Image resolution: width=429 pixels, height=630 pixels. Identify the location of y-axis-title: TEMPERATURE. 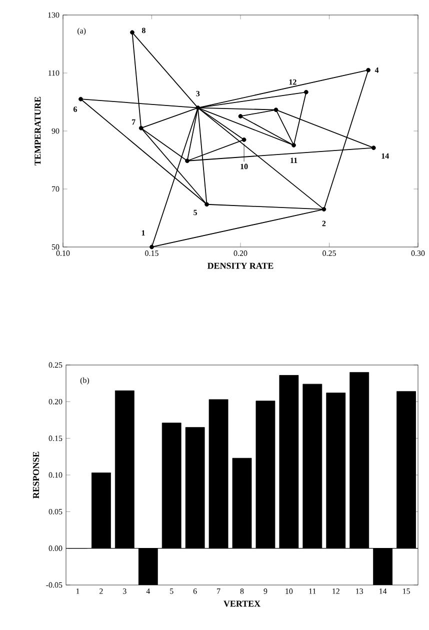
(37, 131).